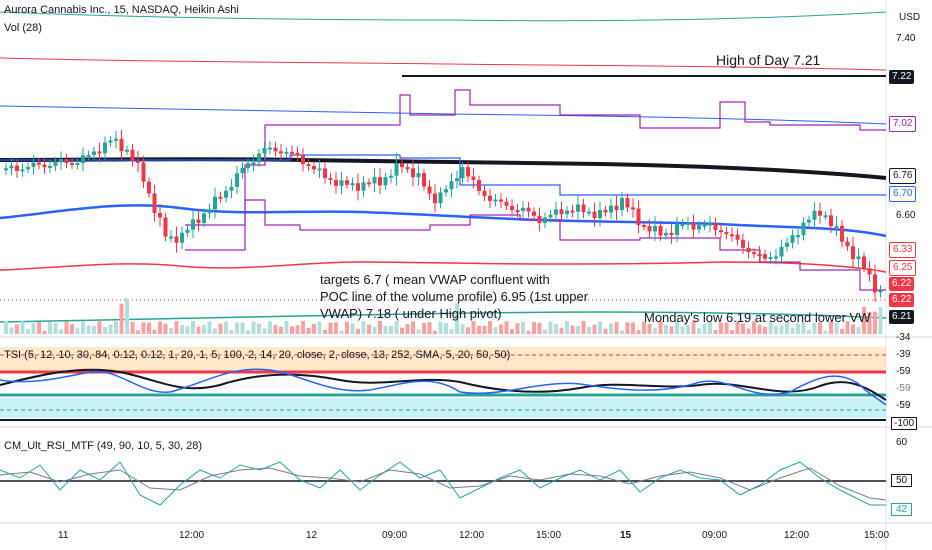 Image resolution: width=932 pixels, height=550 pixels. I want to click on volume-bars, so click(443, 316).